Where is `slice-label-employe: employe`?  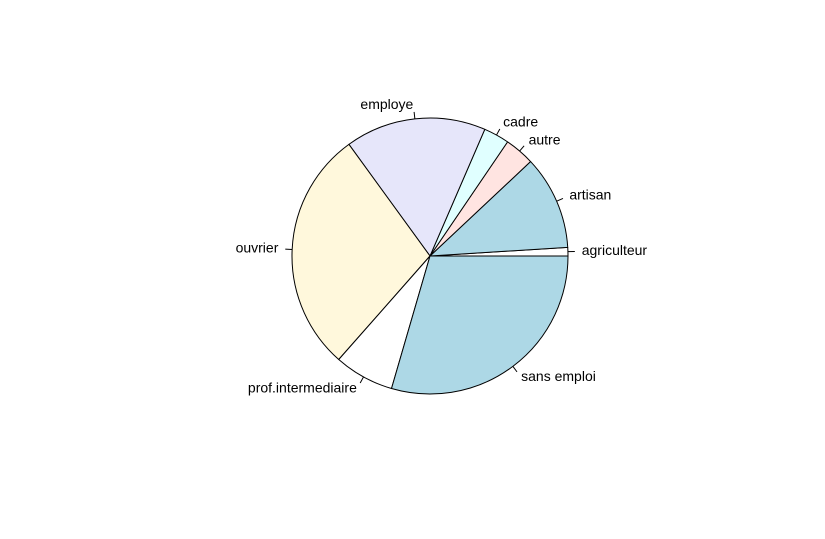
slice-label-employe: employe is located at coordinates (386, 104).